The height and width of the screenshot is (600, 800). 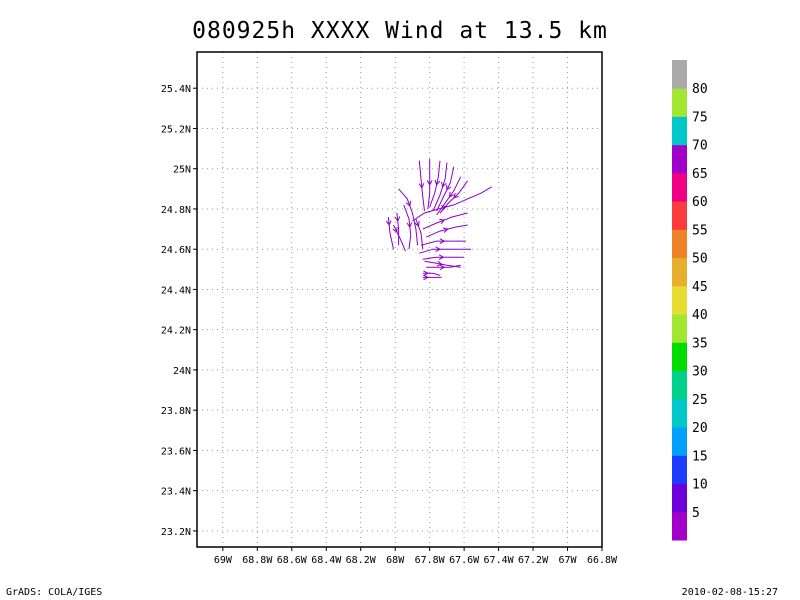 What do you see at coordinates (700, 89) in the screenshot?
I see `colorbar-label: 80` at bounding box center [700, 89].